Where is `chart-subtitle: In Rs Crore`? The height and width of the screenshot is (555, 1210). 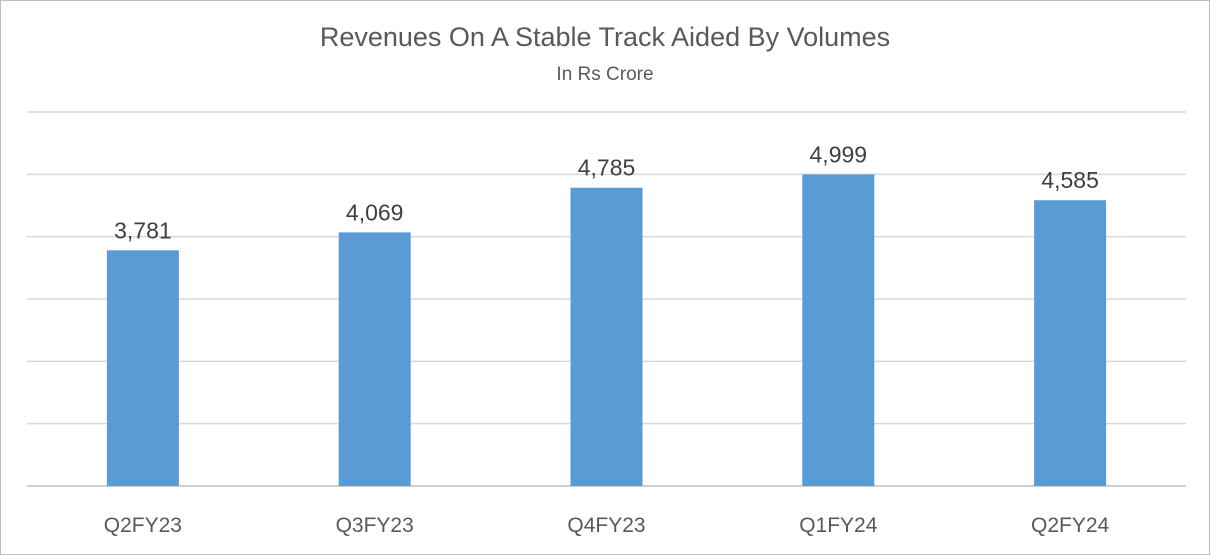 chart-subtitle: In Rs Crore is located at coordinates (605, 74).